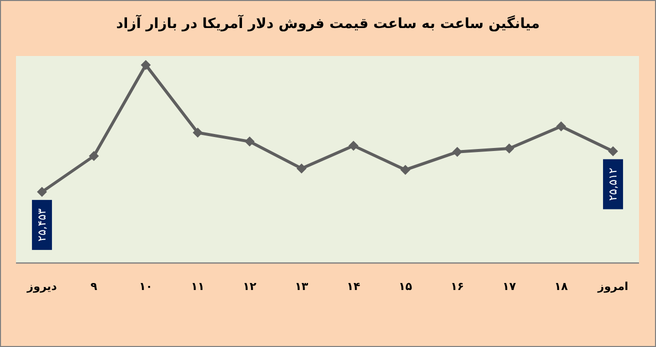 The image size is (656, 347). Describe the element at coordinates (509, 286) in the screenshot. I see `x-tick-label: ۱۷` at that location.